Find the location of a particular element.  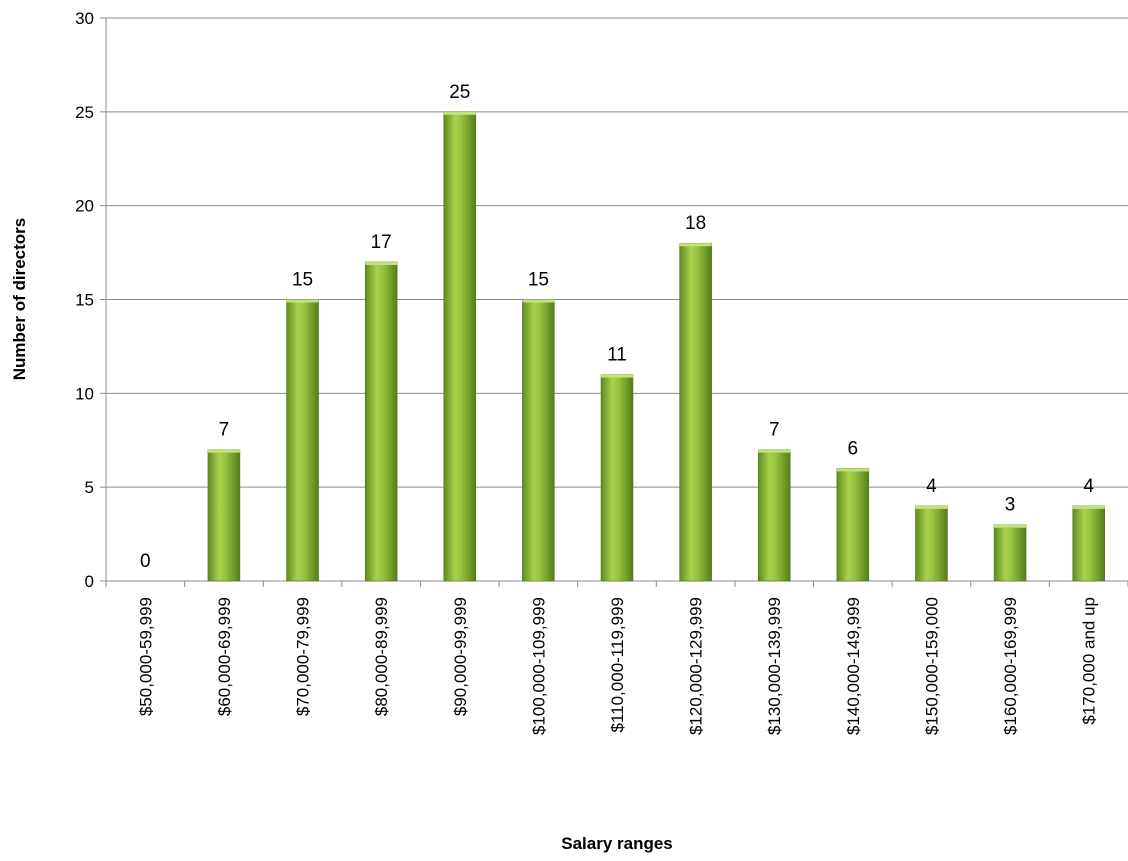

data-label: 25 is located at coordinates (459, 92).